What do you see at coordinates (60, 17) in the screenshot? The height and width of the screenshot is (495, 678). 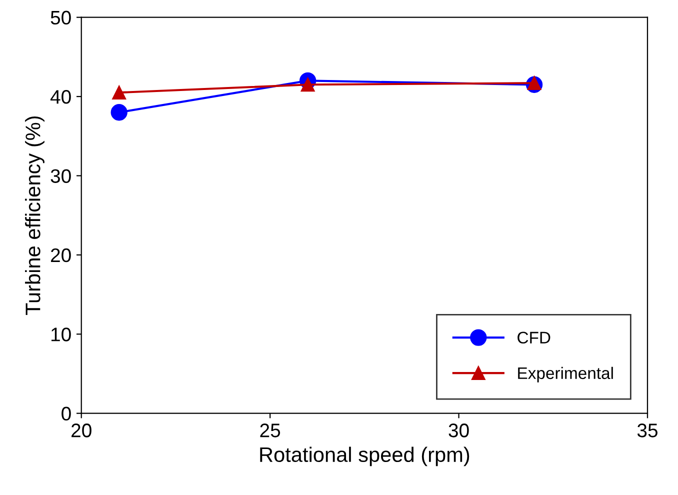 I see `y-tick-label: 50` at bounding box center [60, 17].